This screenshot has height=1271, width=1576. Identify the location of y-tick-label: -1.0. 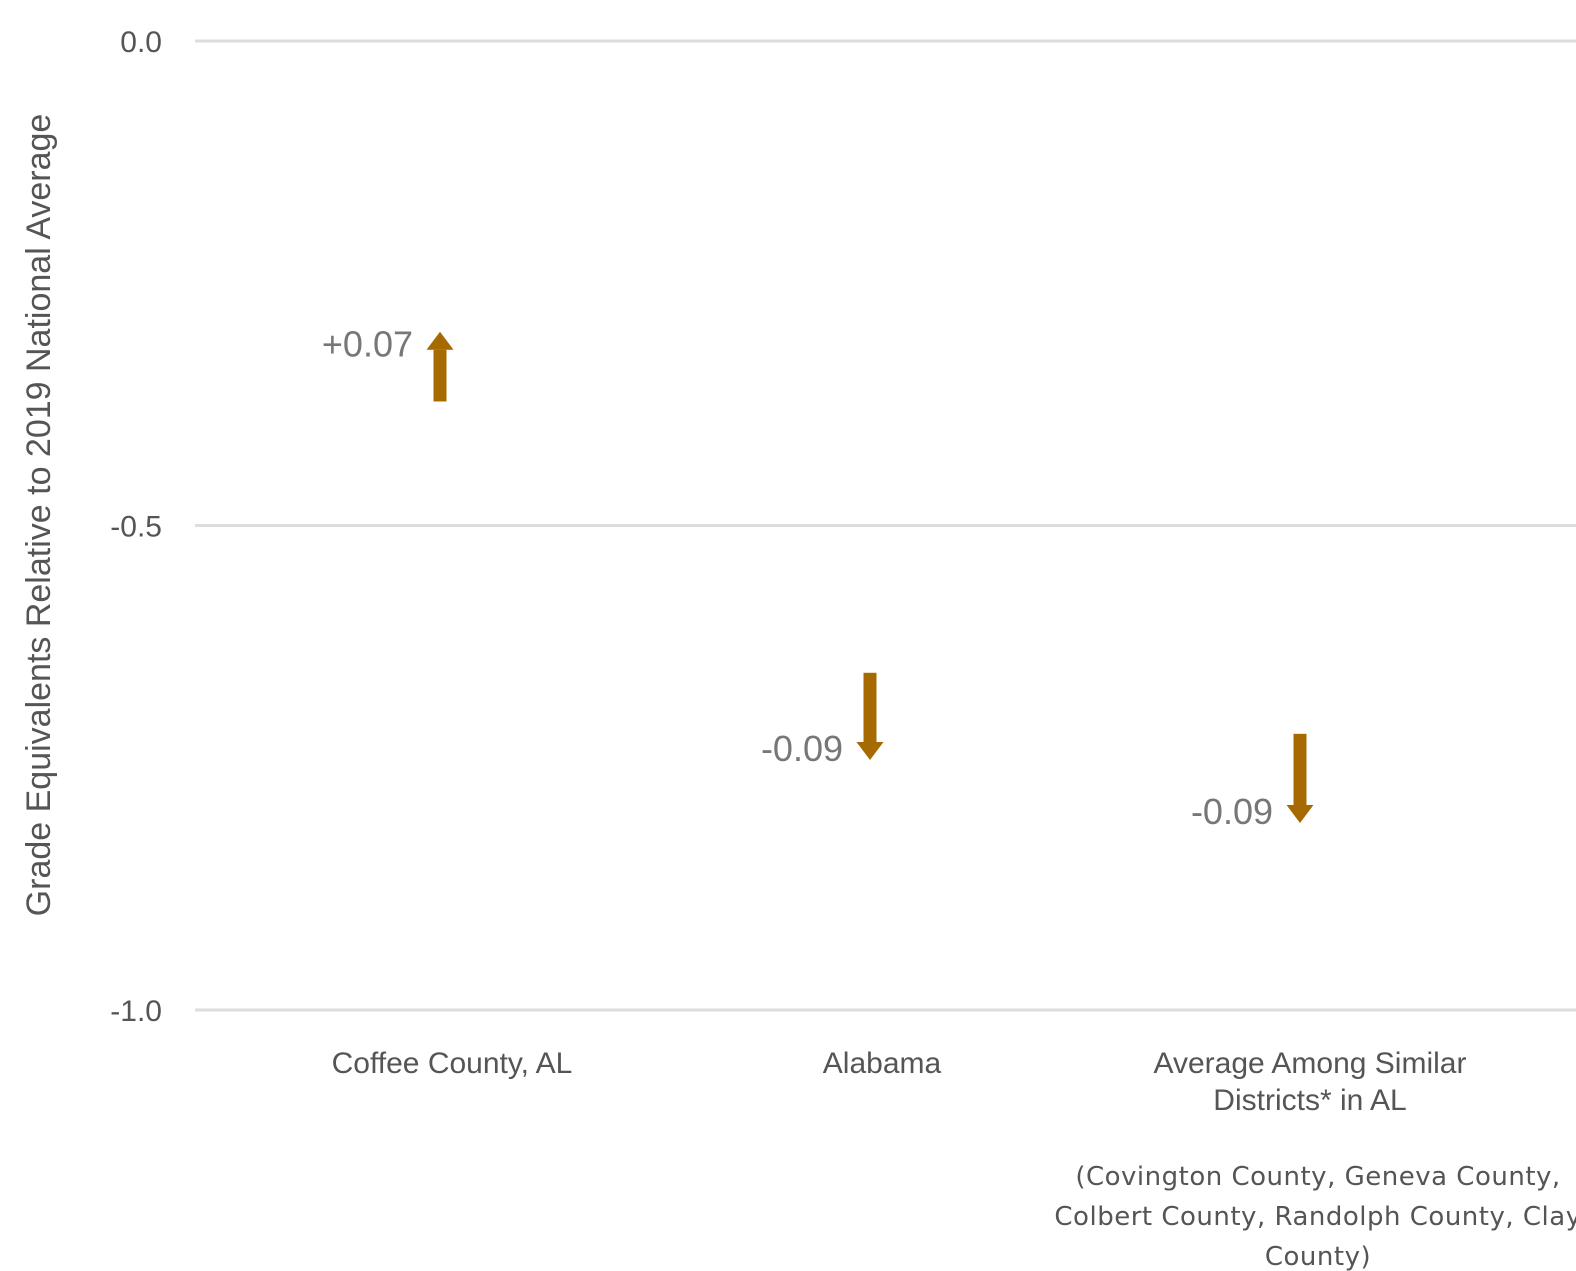
(136, 1011).